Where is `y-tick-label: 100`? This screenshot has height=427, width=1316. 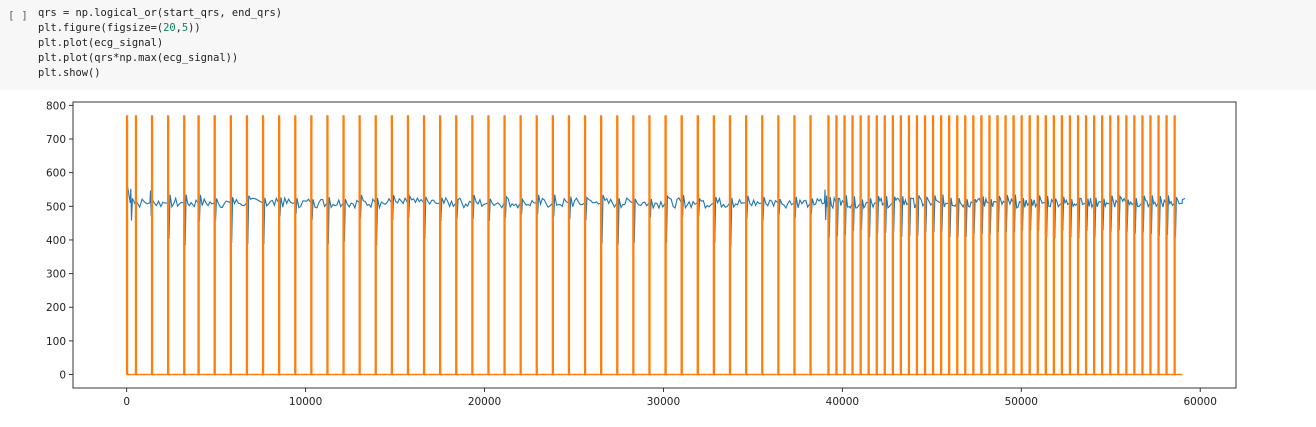
y-tick-label: 100 is located at coordinates (56, 342).